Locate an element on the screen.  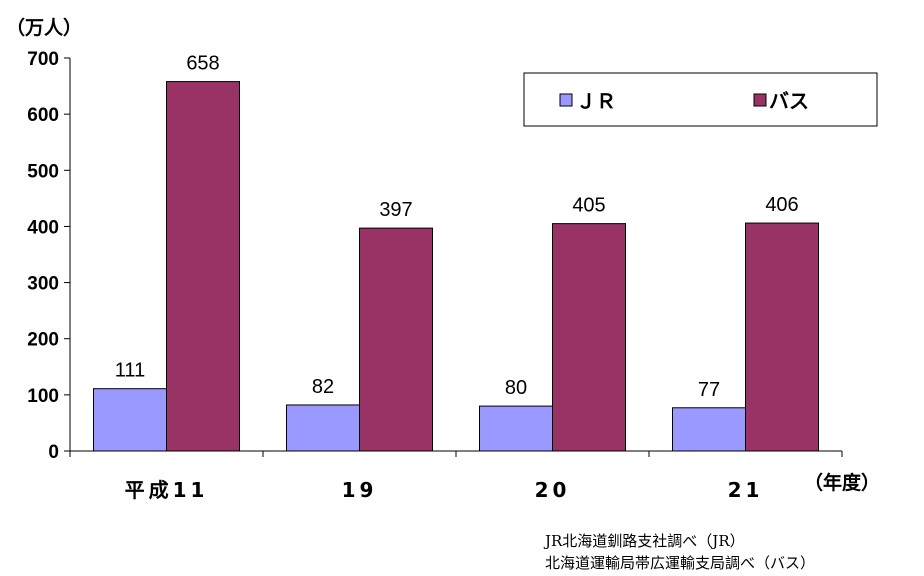
data-label-jr: 111 is located at coordinates (130, 371).